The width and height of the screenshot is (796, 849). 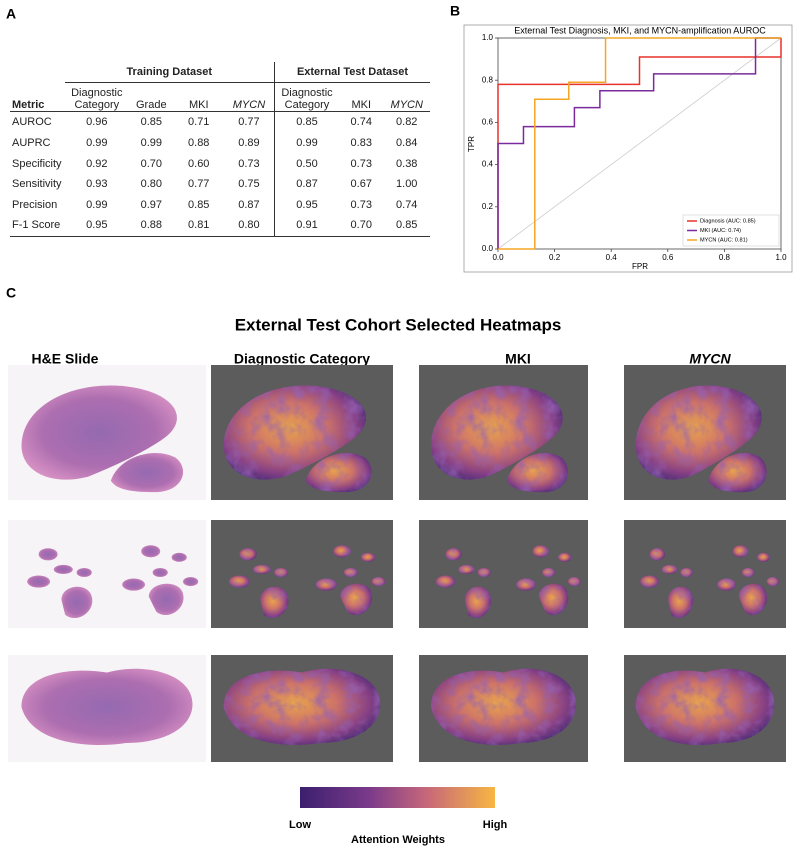 What do you see at coordinates (65, 359) in the screenshot?
I see `column-header: H&E Slide` at bounding box center [65, 359].